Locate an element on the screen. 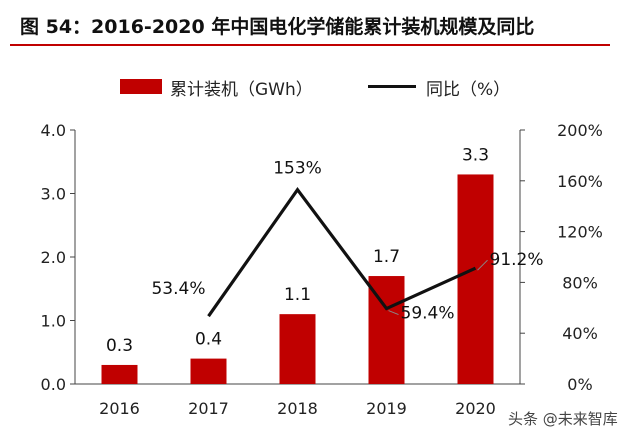 Image resolution: width=640 pixels, height=439 pixels. left-tick-label: 3.0 is located at coordinates (53, 194).